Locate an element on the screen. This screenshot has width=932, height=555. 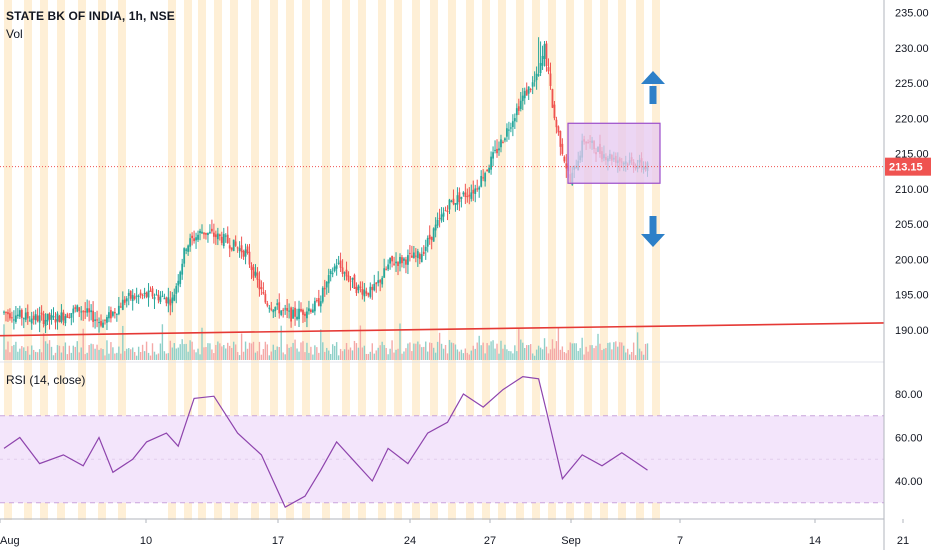
price-tick-label: 220.00 is located at coordinates (912, 119).